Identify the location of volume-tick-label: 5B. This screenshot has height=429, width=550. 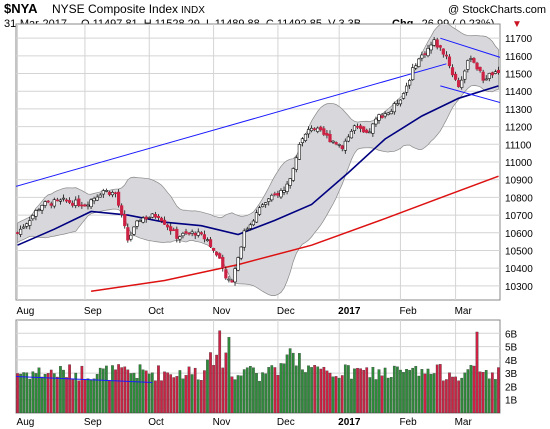
(511, 348).